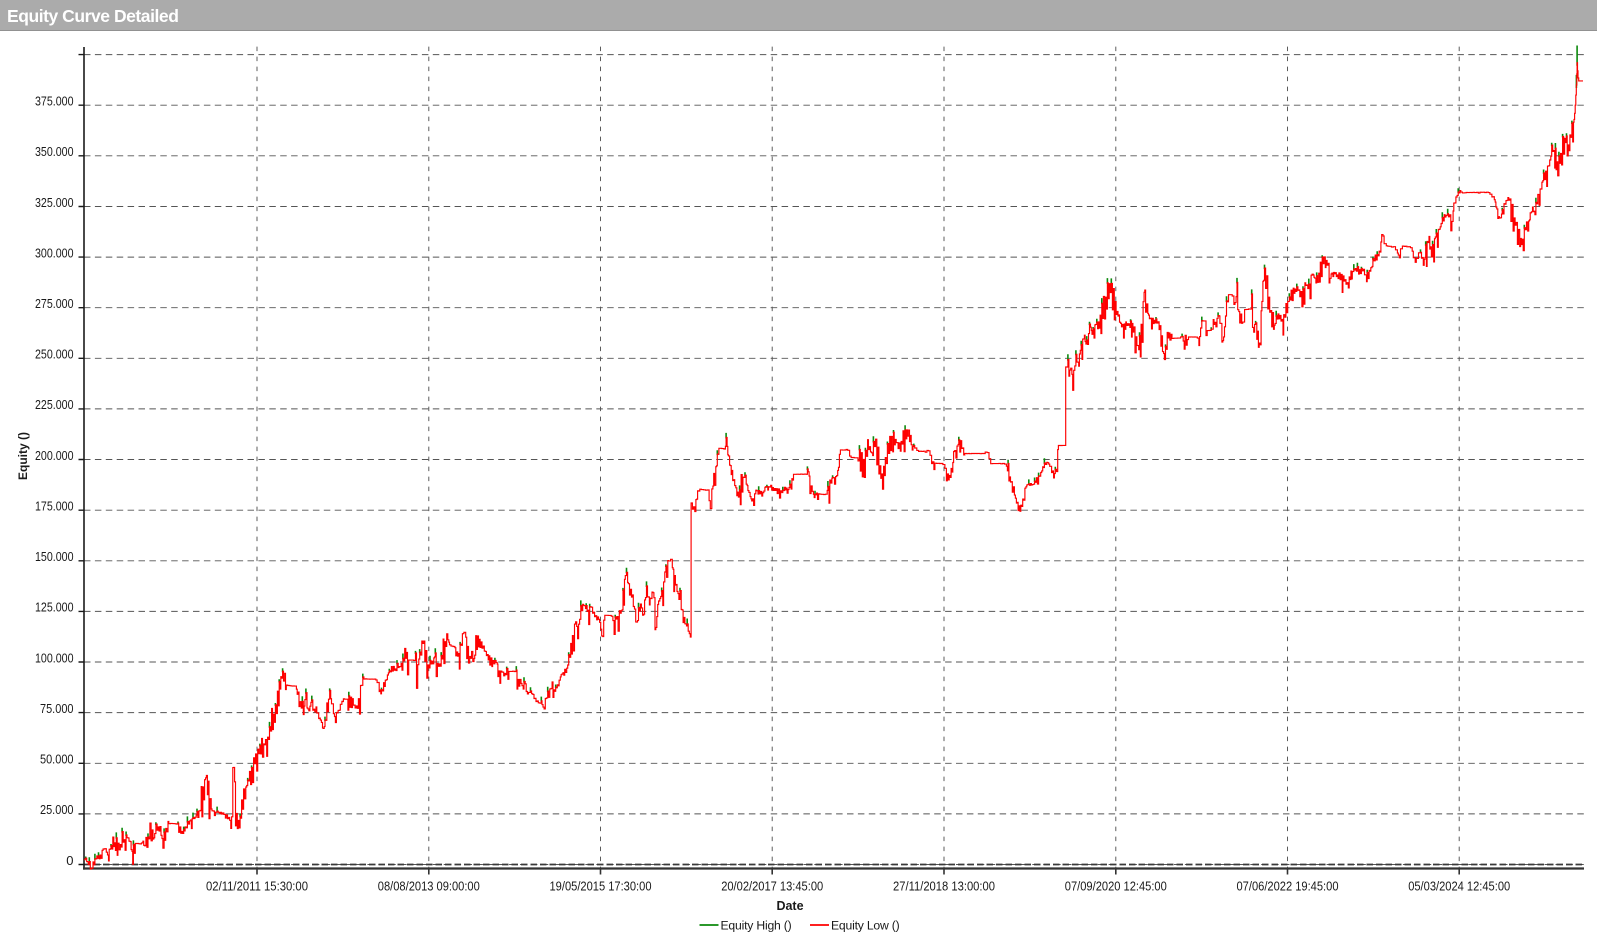 This screenshot has height=943, width=1597. Describe the element at coordinates (57, 809) in the screenshot. I see `svg-text: 25.000` at that location.